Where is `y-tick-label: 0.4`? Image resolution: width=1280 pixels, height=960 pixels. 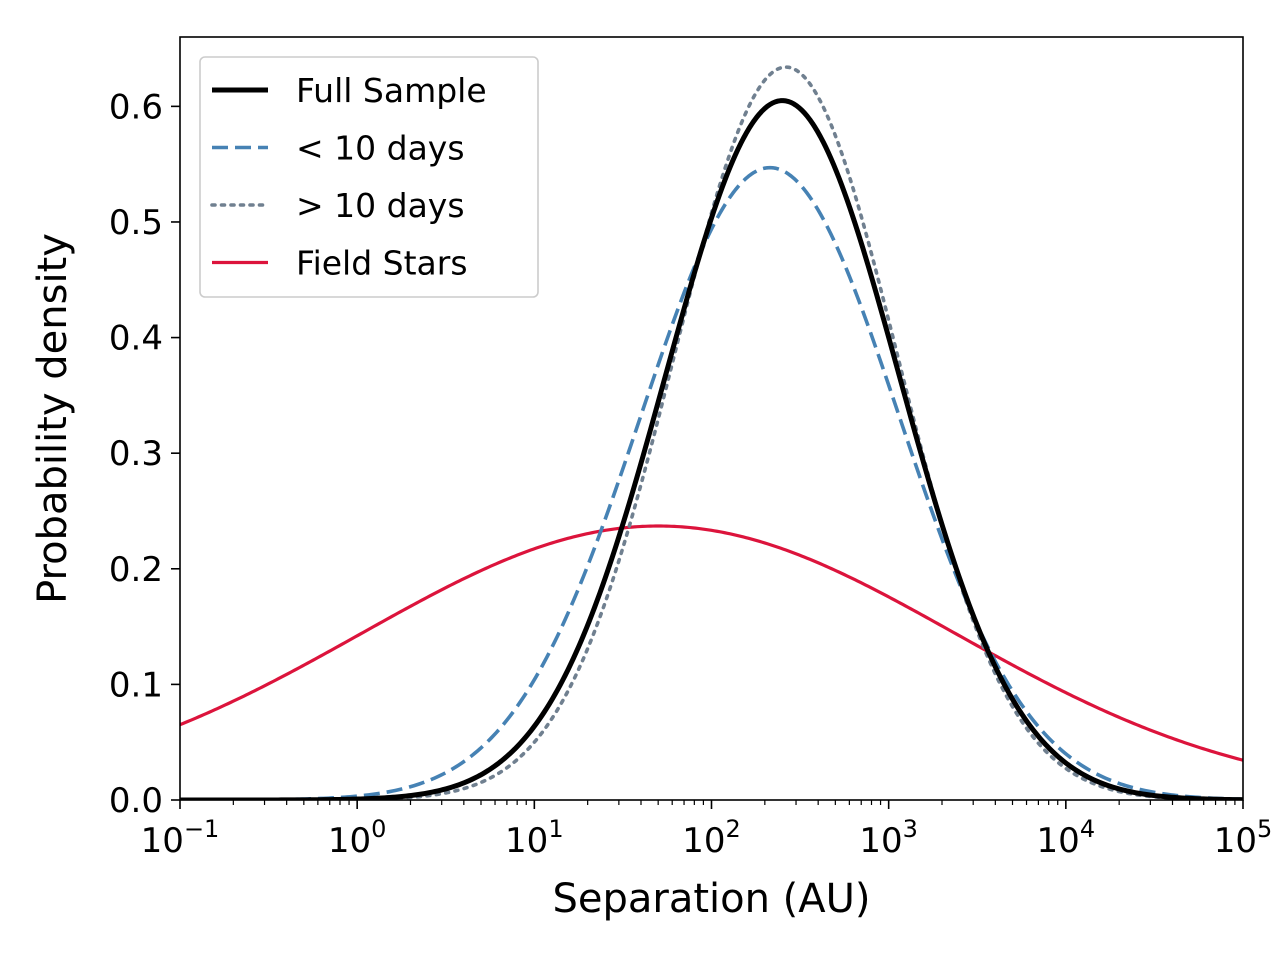 y-tick-label: 0.4 is located at coordinates (136, 339).